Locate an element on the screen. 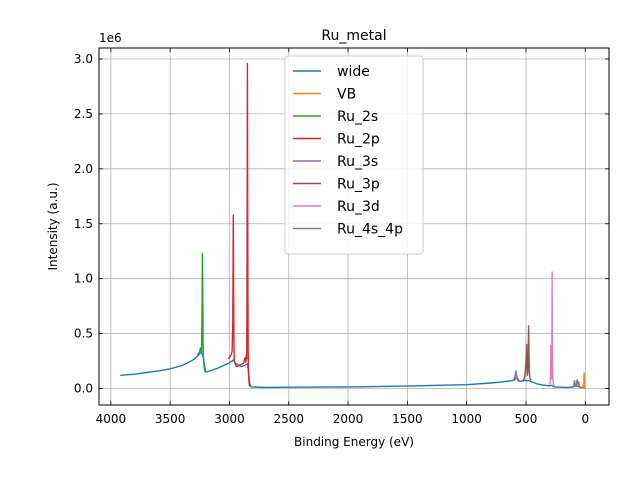 The width and height of the screenshot is (640, 480). y-axis-label: Intensity (a.u.) is located at coordinates (53, 227).